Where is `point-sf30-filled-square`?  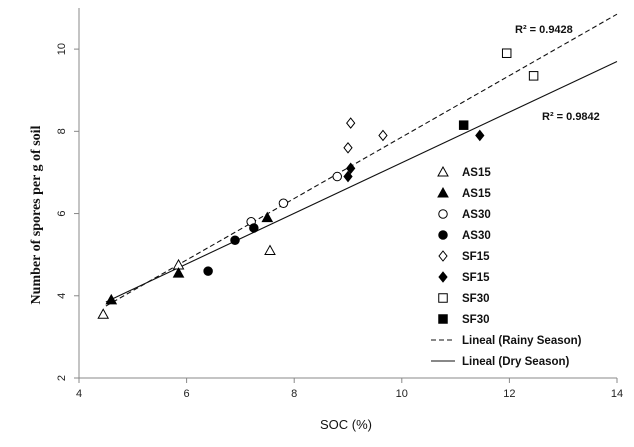 point-sf30-filled-square is located at coordinates (463, 125).